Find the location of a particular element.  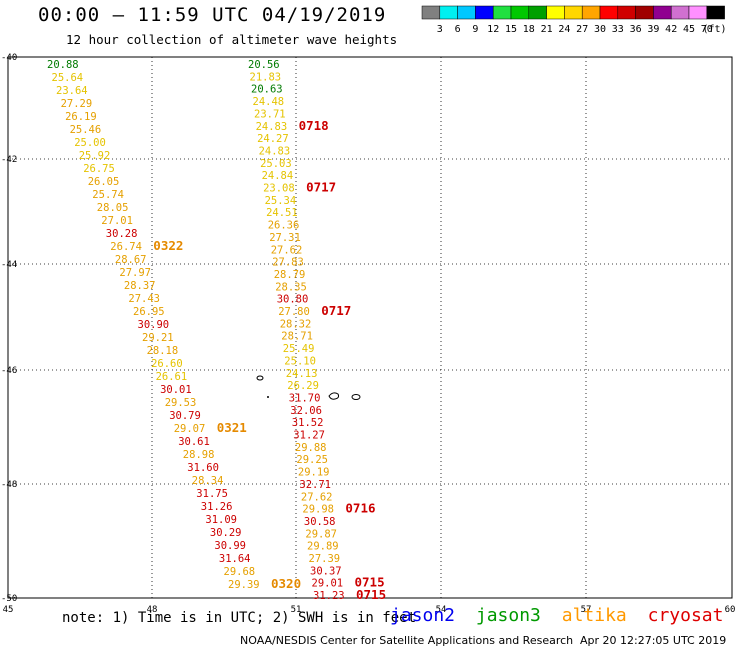

wave-height-value: 29.88 is located at coordinates (311, 448).